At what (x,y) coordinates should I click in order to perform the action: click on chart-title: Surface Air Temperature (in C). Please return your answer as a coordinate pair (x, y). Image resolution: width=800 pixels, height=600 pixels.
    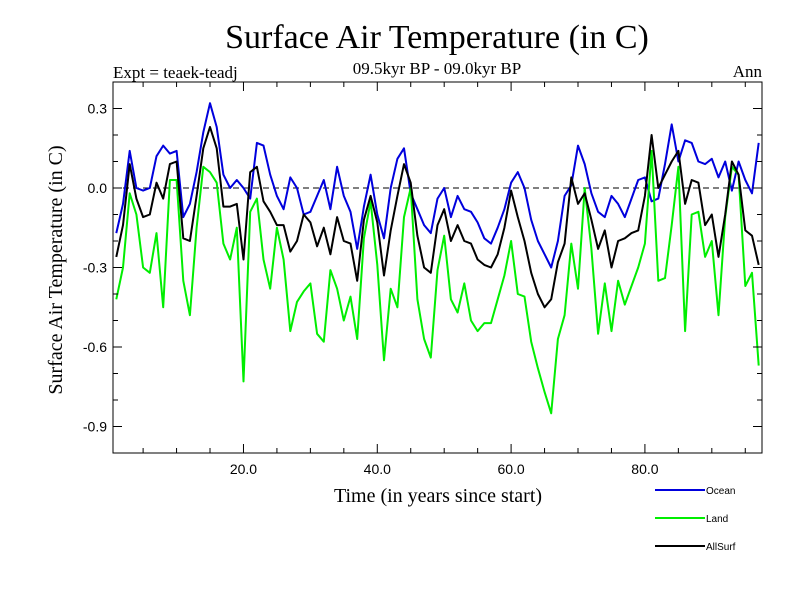
    Looking at the image, I should click on (437, 37).